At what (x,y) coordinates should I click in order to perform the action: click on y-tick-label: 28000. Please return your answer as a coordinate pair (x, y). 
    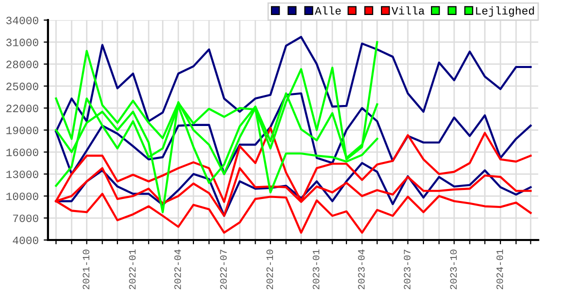
    Looking at the image, I should click on (22, 64).